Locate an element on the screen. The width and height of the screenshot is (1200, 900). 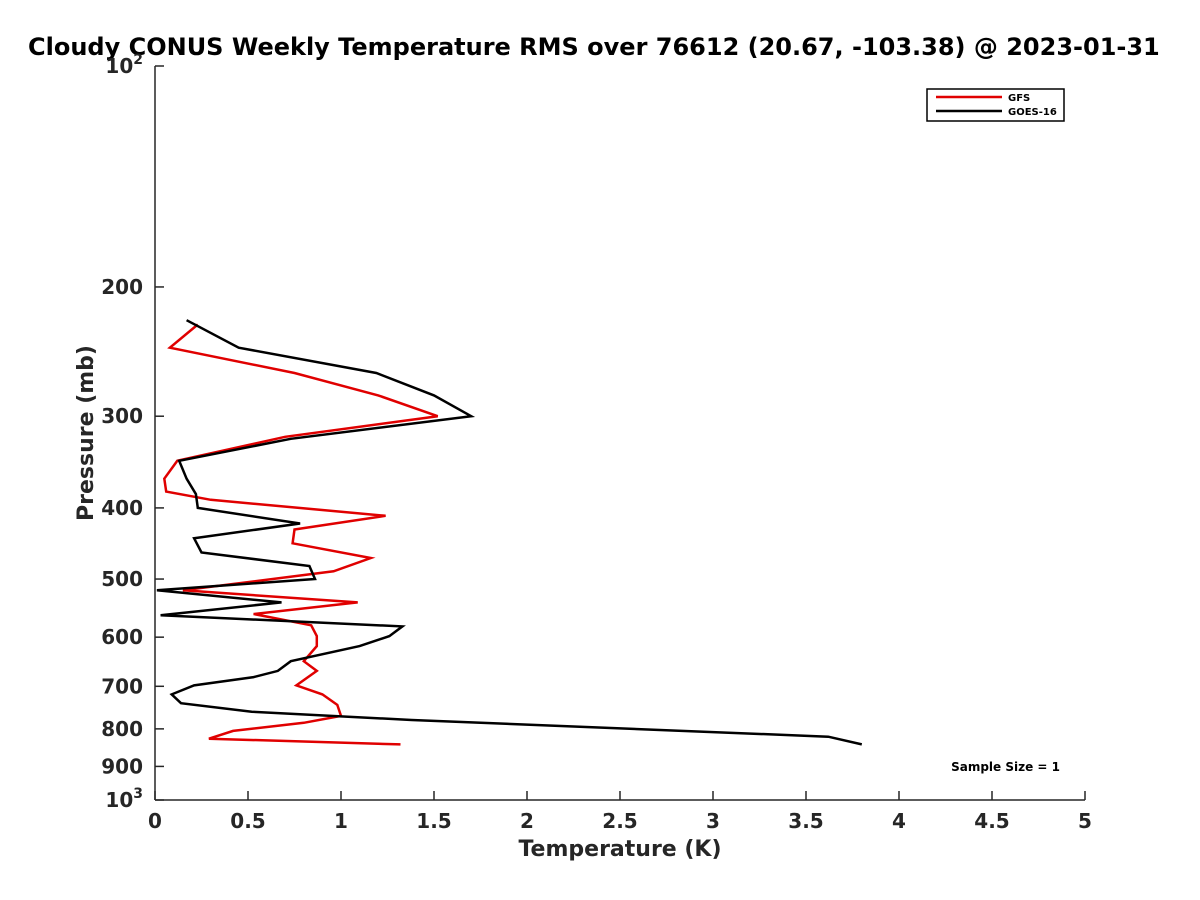
y-tick-label: 200 is located at coordinates (122, 287).